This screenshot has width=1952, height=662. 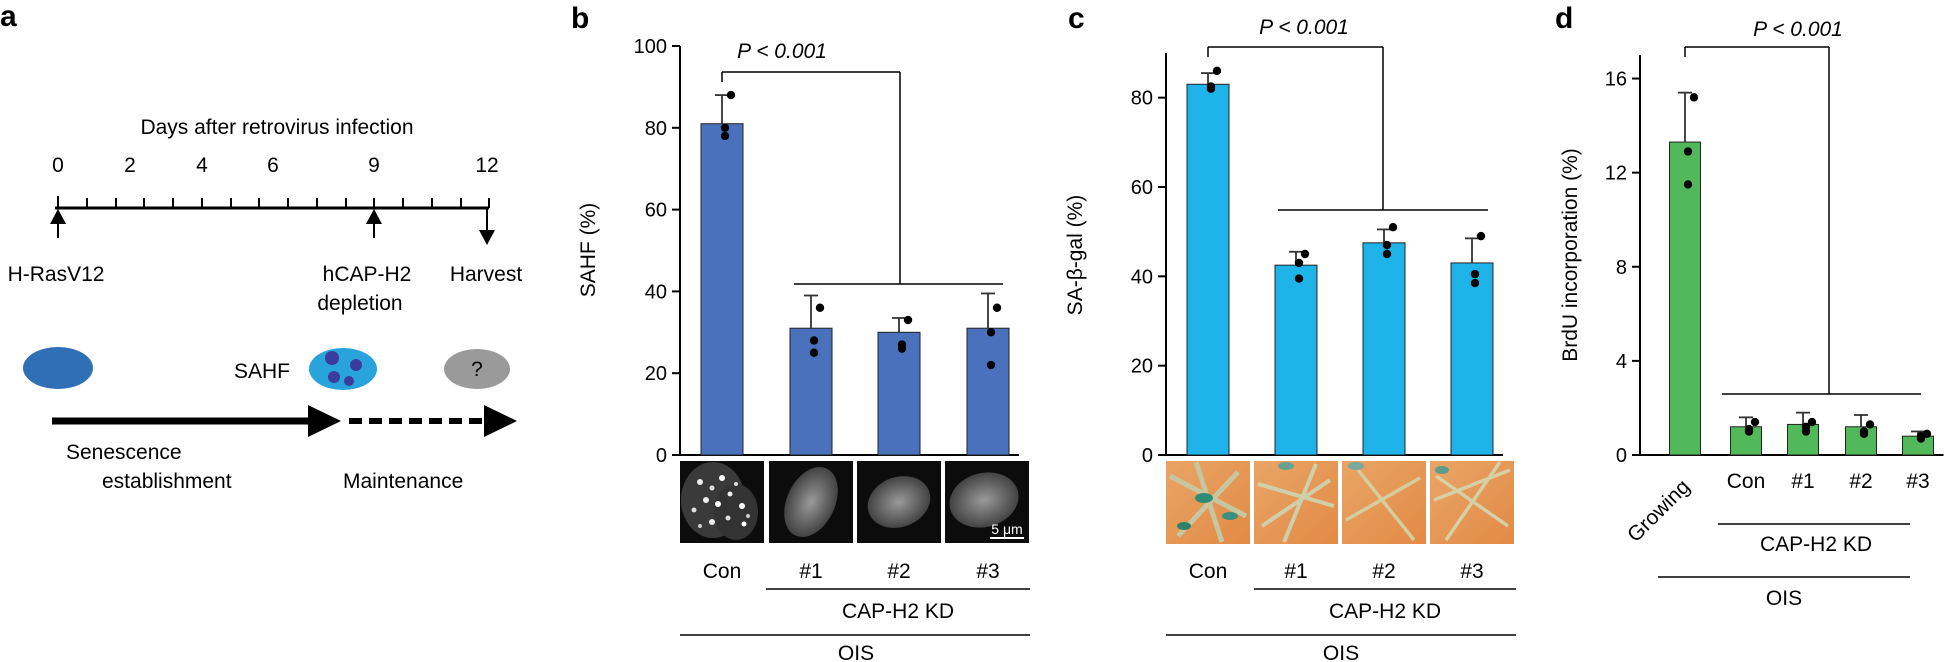 What do you see at coordinates (1816, 544) in the screenshot?
I see `kd-group-label-d: CAP-H2 KD` at bounding box center [1816, 544].